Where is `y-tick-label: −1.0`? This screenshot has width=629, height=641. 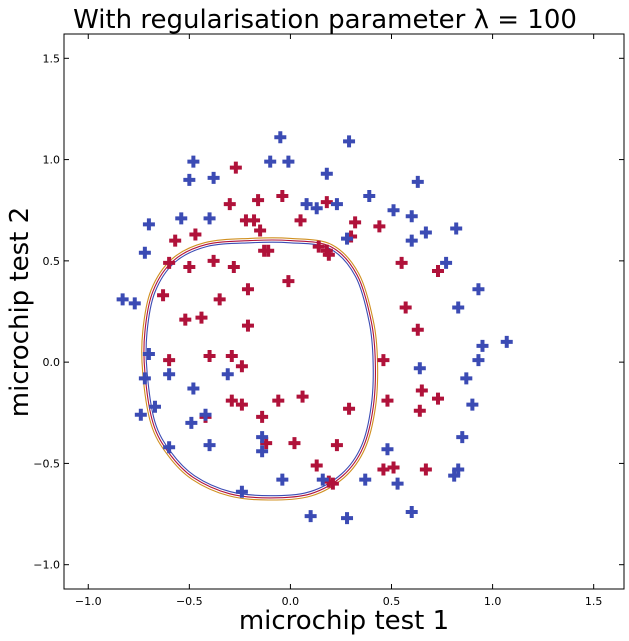
y-tick-label: −1.0 is located at coordinates (46, 565).